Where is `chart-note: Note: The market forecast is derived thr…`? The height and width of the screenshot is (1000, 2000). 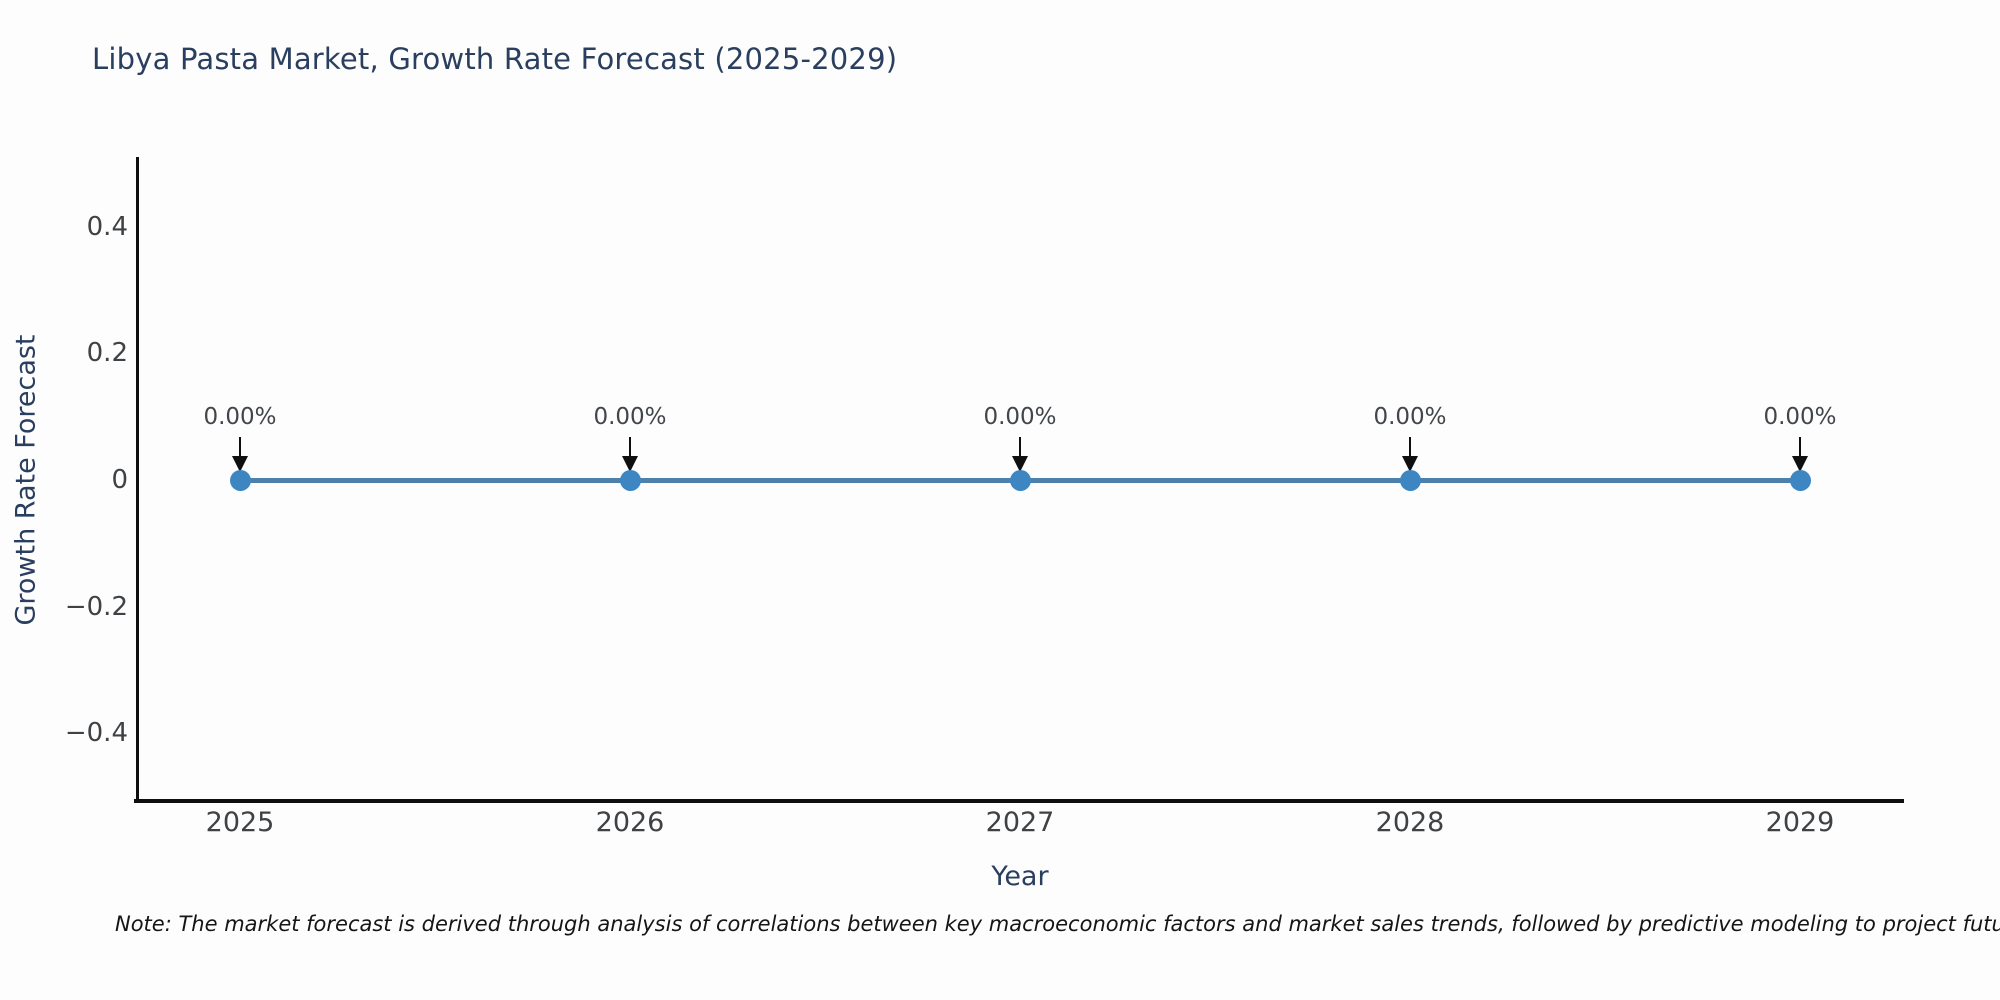
chart-note: Note: The market forecast is derived thr… is located at coordinates (1057, 924).